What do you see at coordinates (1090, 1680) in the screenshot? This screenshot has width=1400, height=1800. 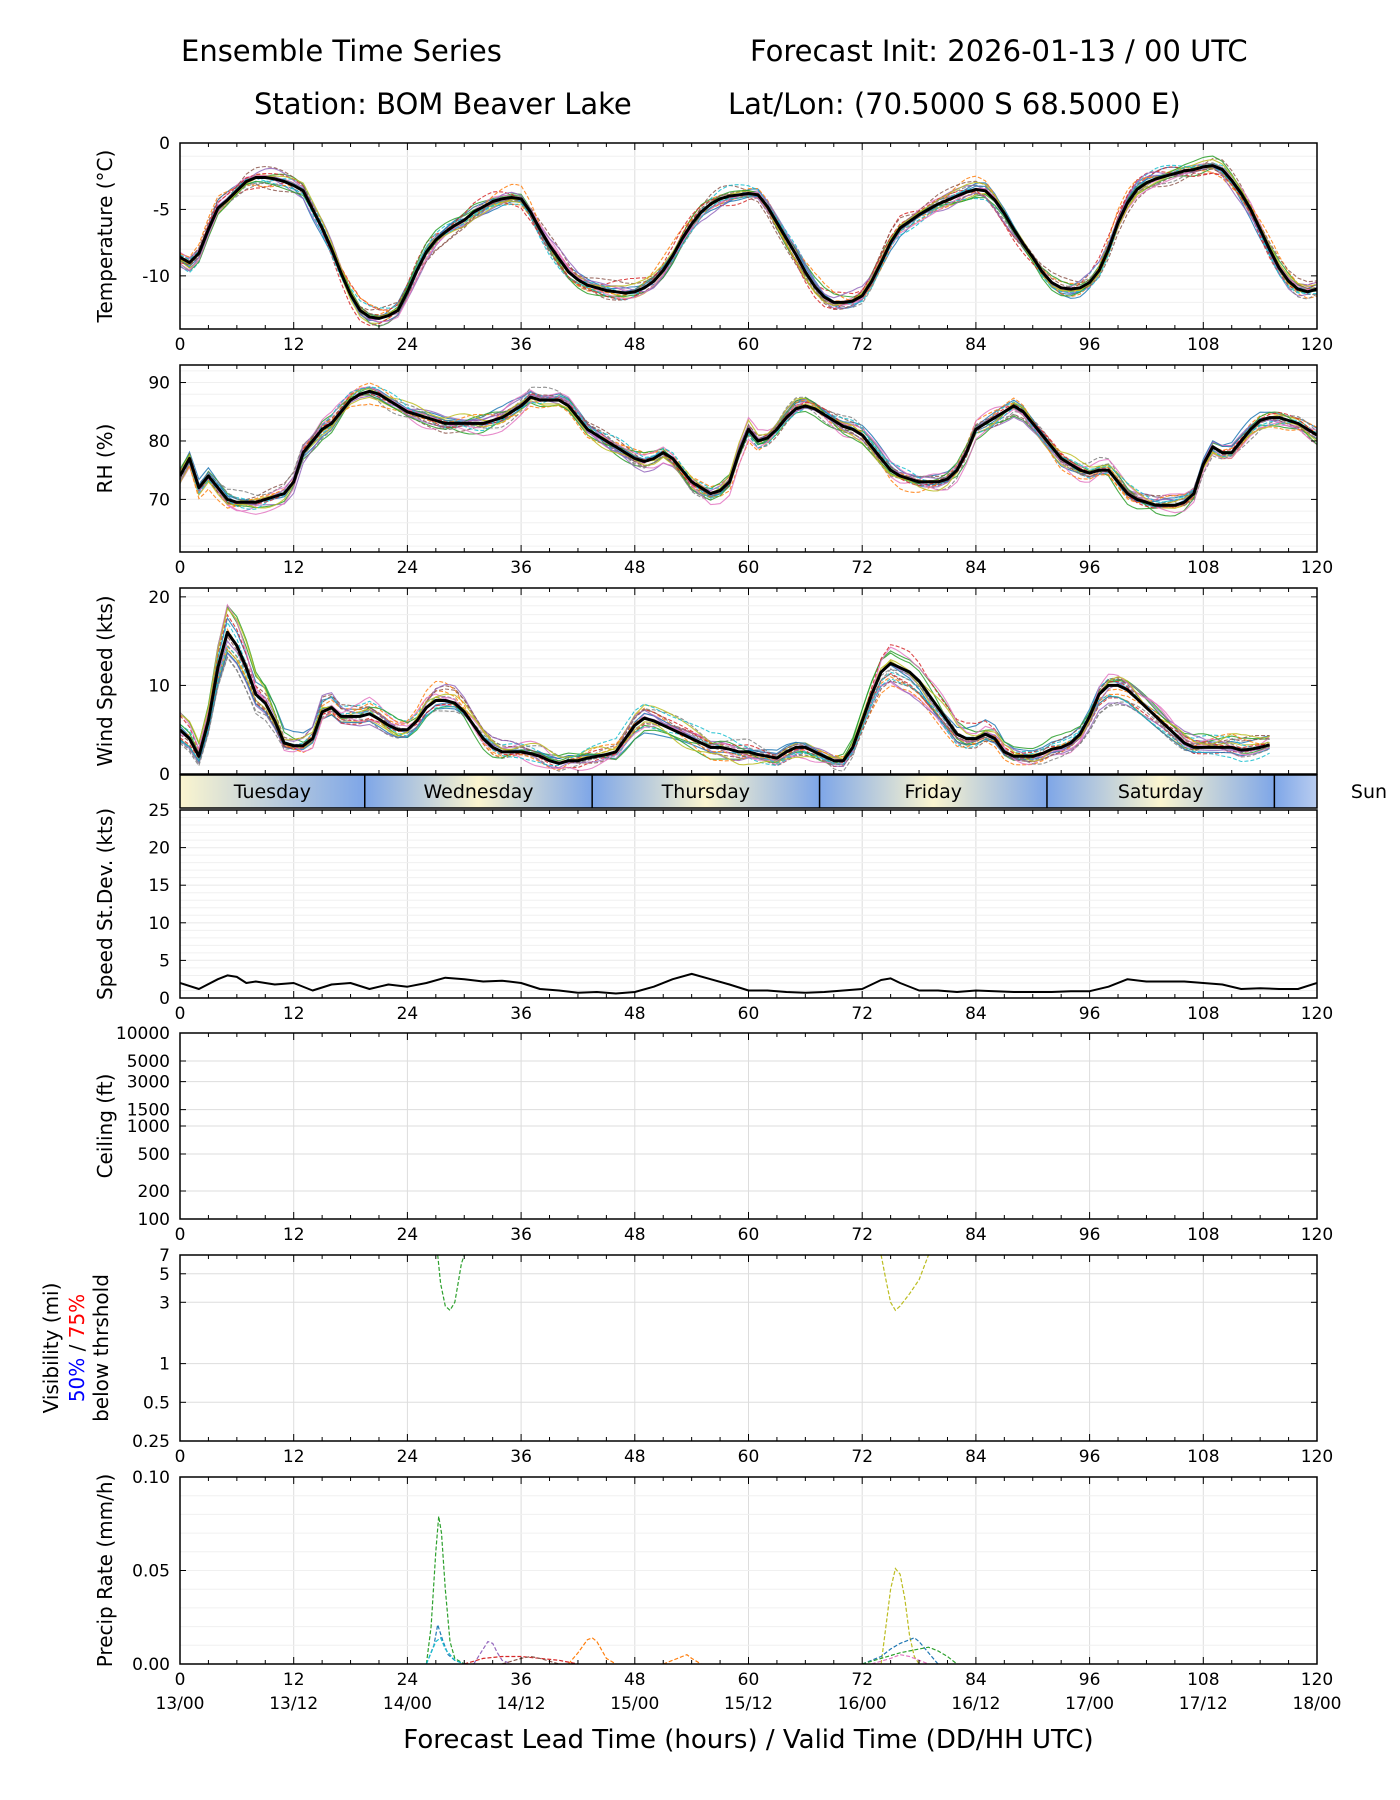 I see `precip-xtick-label: 96` at bounding box center [1090, 1680].